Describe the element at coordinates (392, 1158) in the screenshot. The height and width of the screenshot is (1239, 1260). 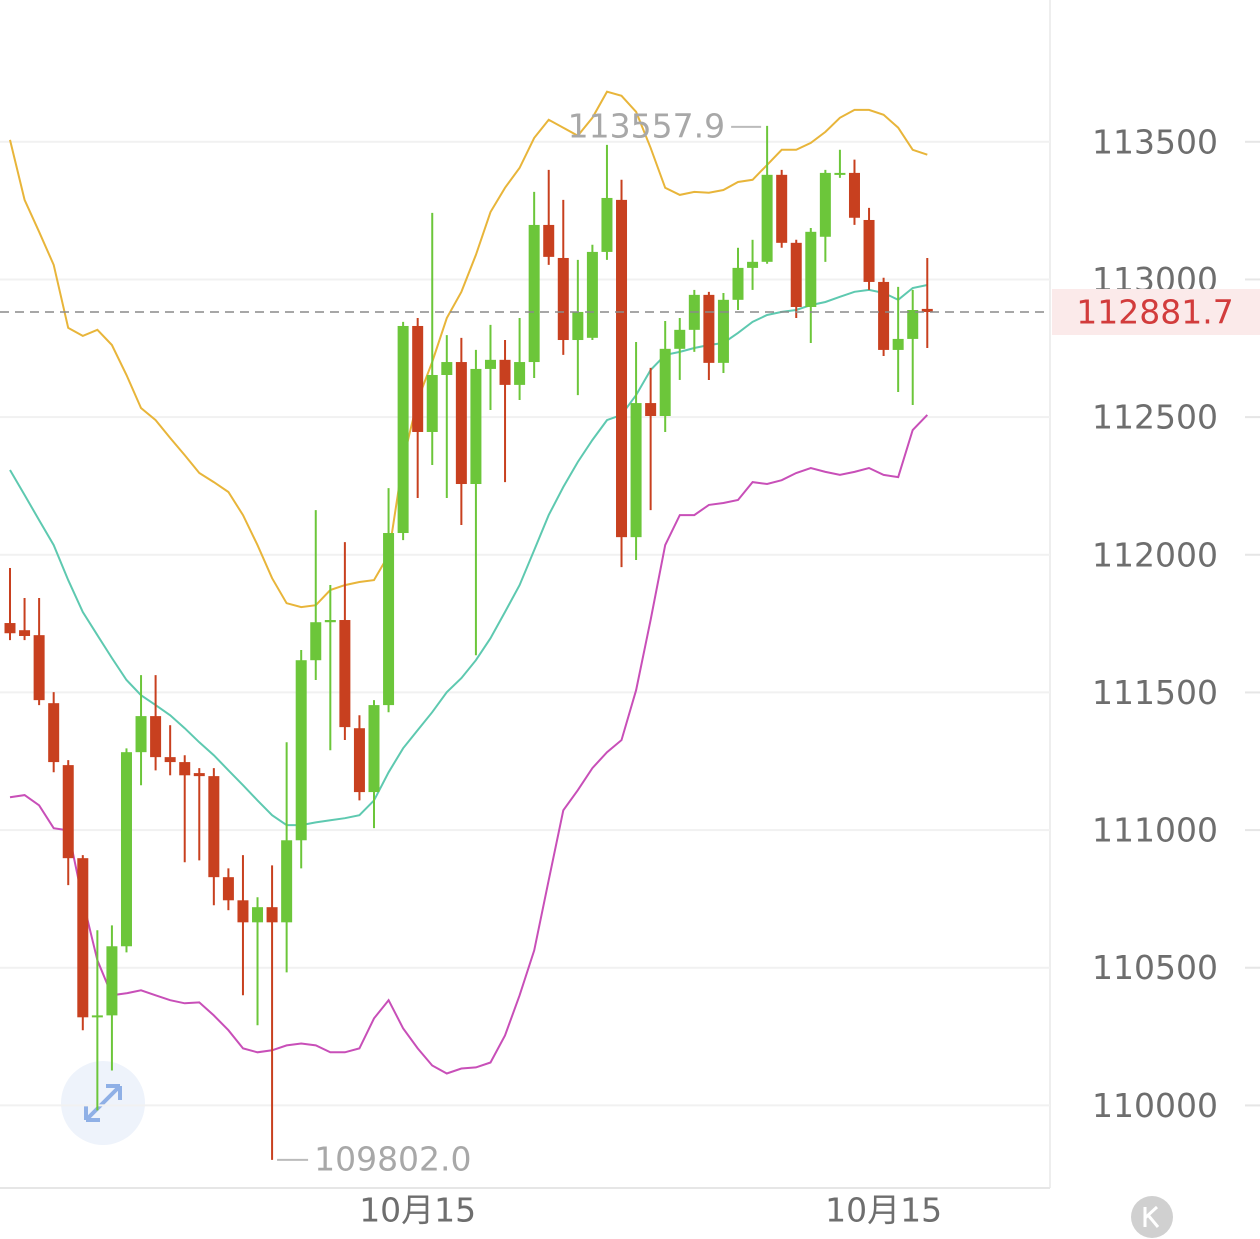
I see `low-annotation: 109802.0` at that location.